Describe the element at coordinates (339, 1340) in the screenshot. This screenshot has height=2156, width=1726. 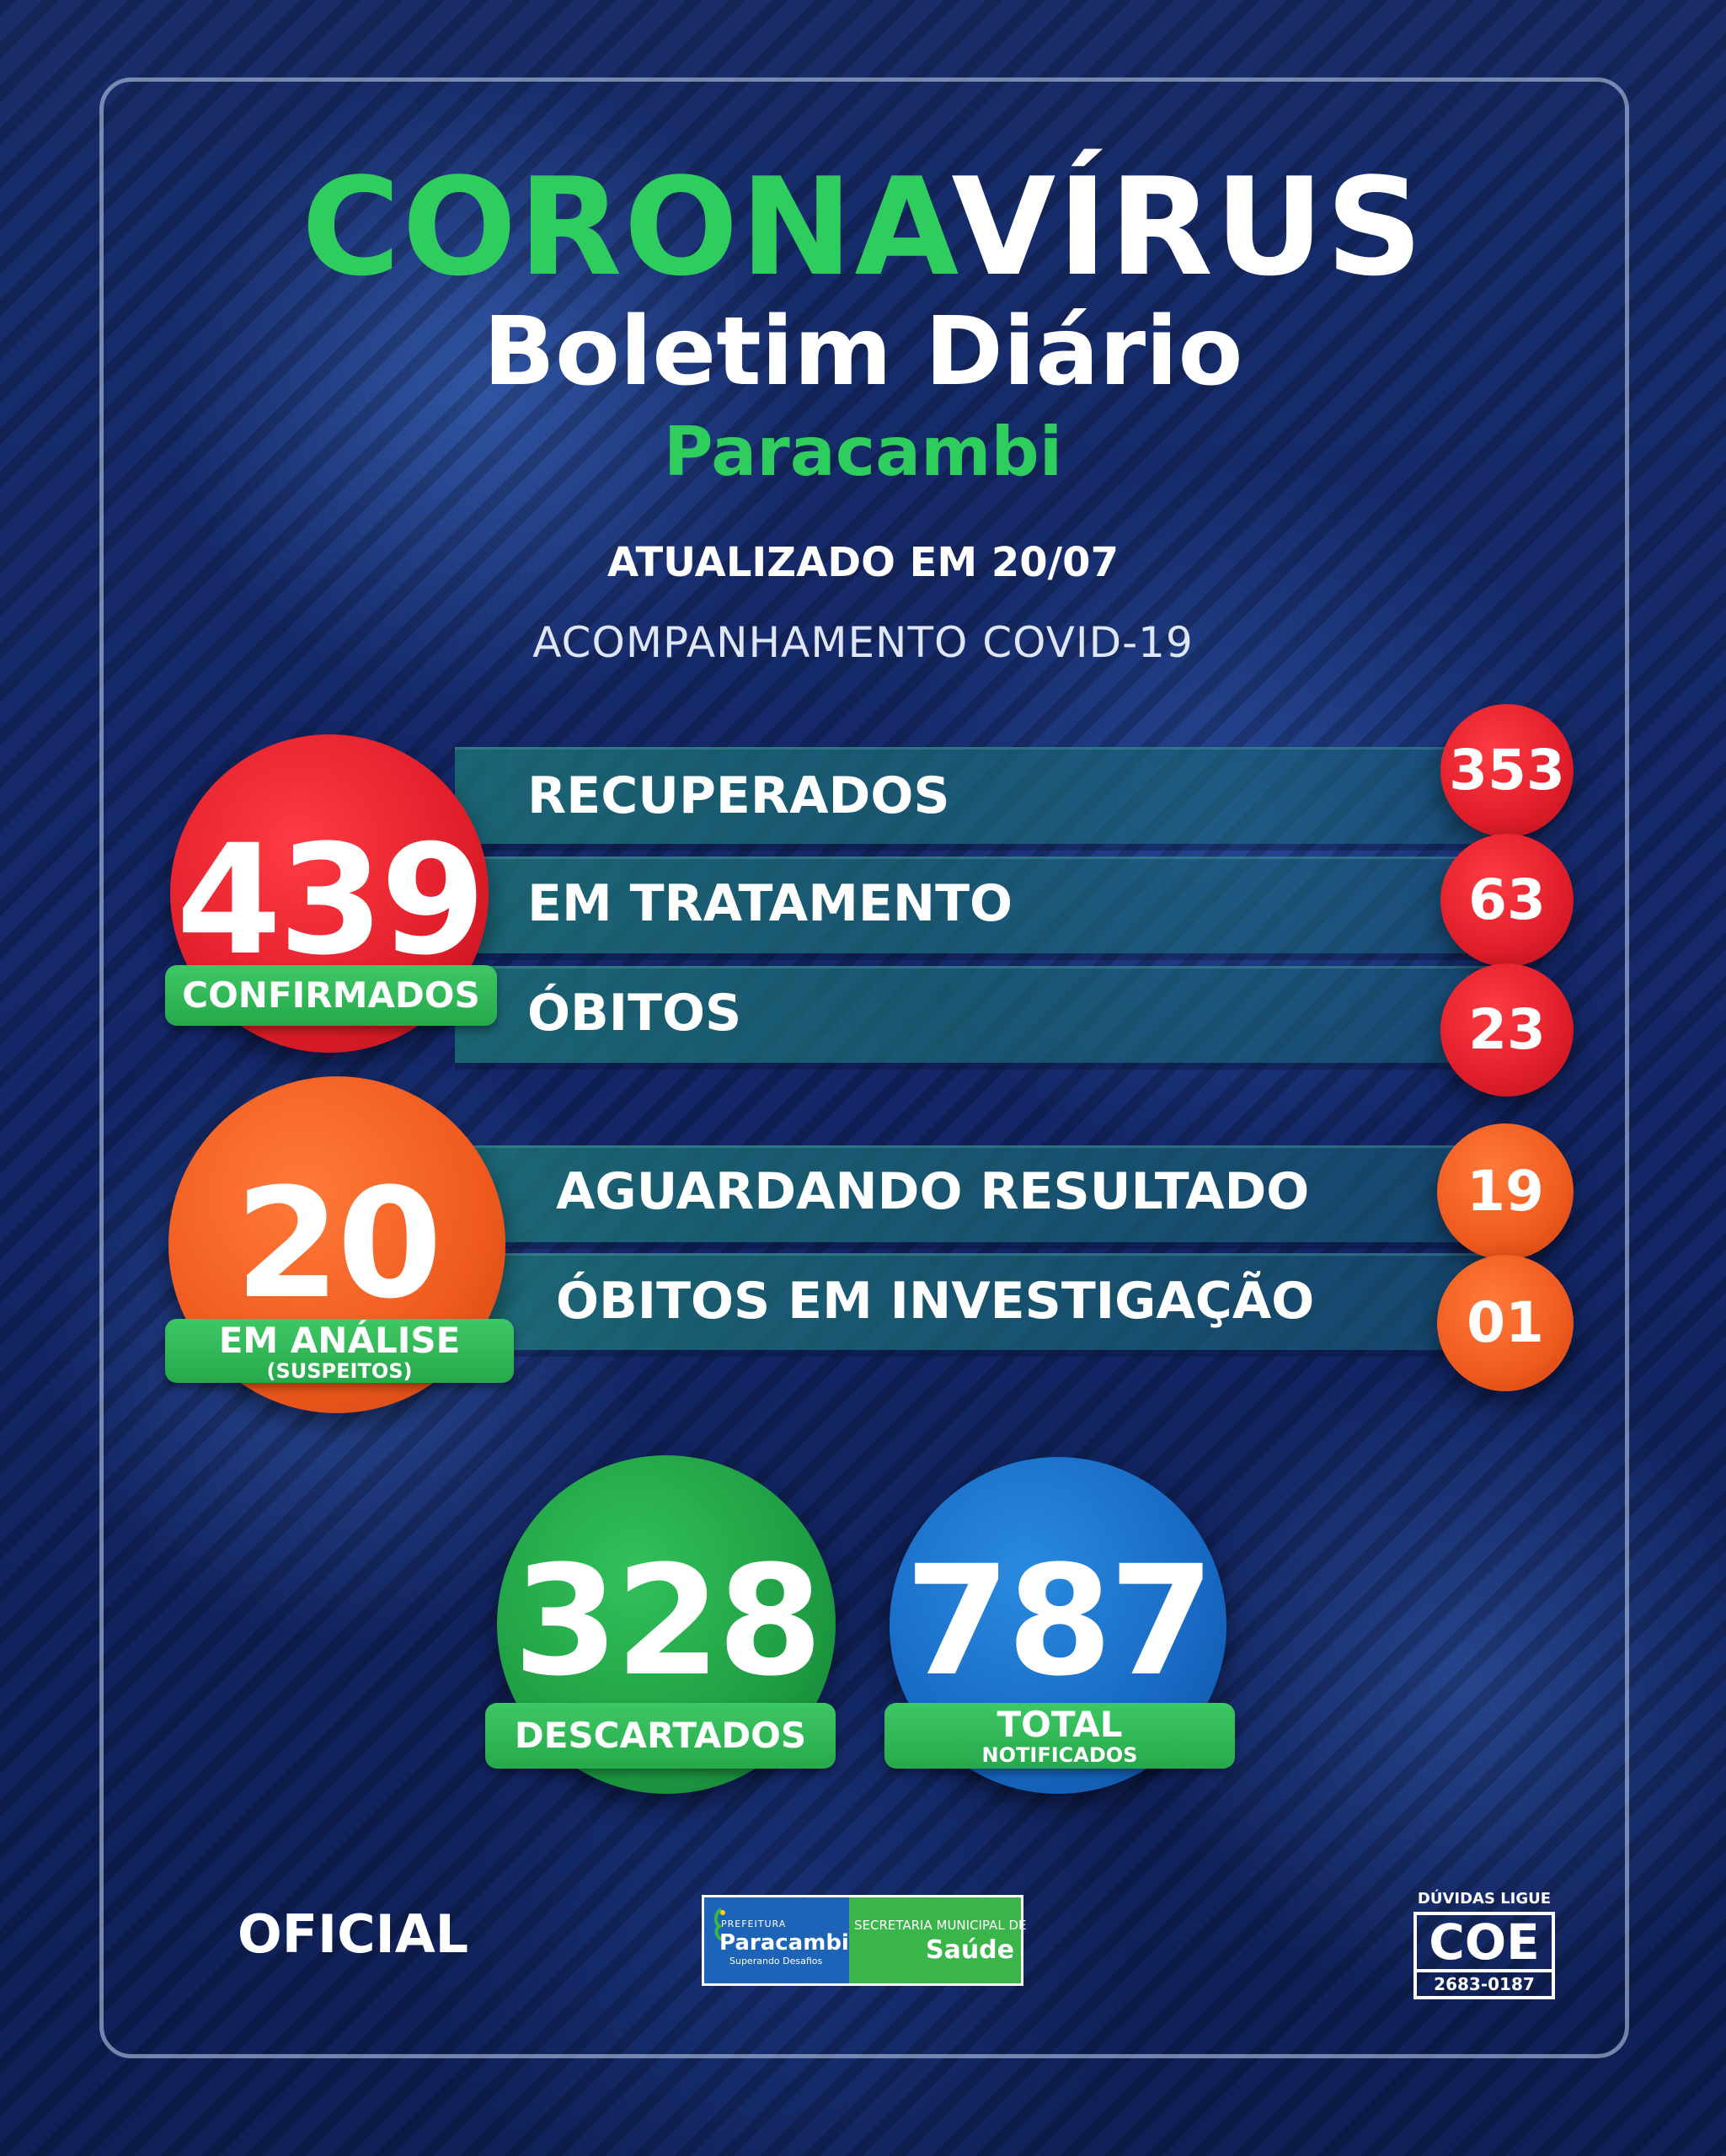
I see `analysis-label: EM ANÁLISE` at that location.